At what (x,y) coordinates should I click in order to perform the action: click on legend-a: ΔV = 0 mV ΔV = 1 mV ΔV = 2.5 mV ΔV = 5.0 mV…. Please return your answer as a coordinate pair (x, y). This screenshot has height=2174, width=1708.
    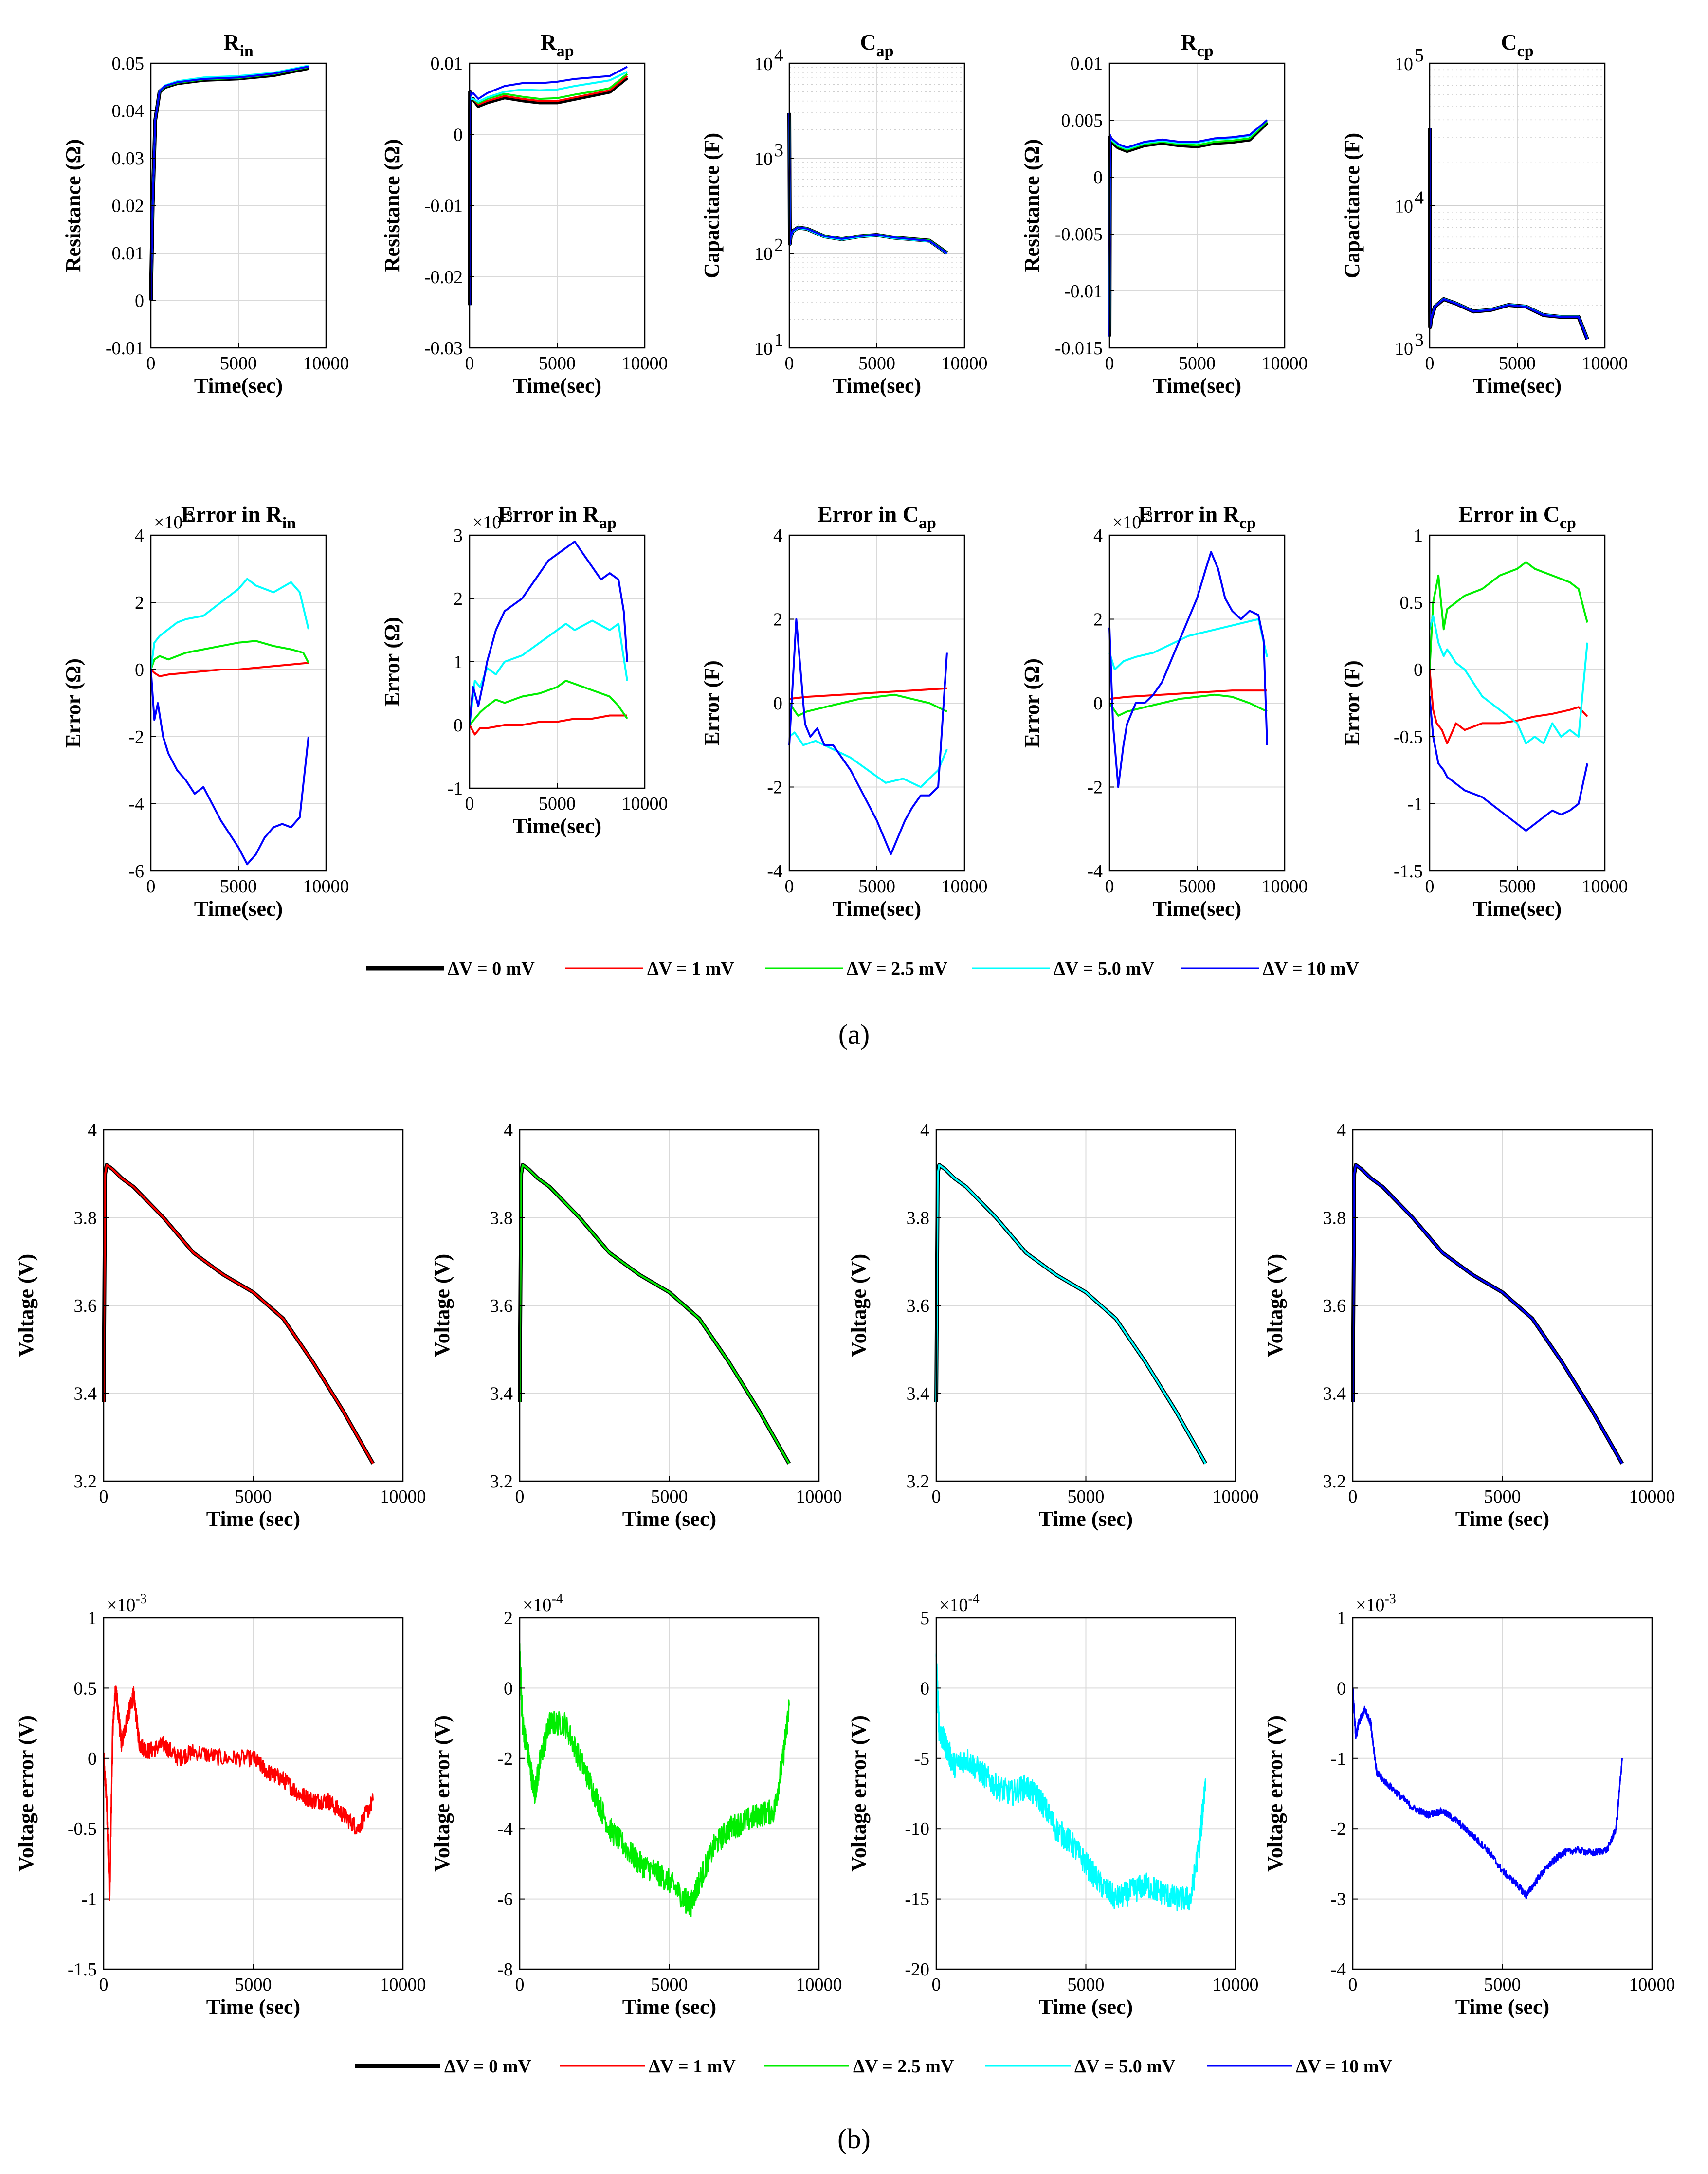
    Looking at the image, I should click on (862, 969).